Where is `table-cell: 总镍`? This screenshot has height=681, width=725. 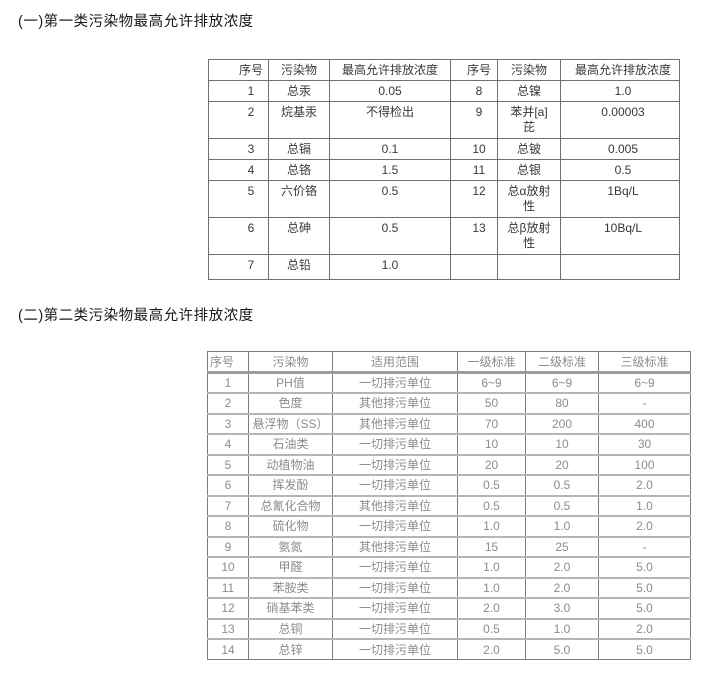 table-cell: 总镍 is located at coordinates (529, 91).